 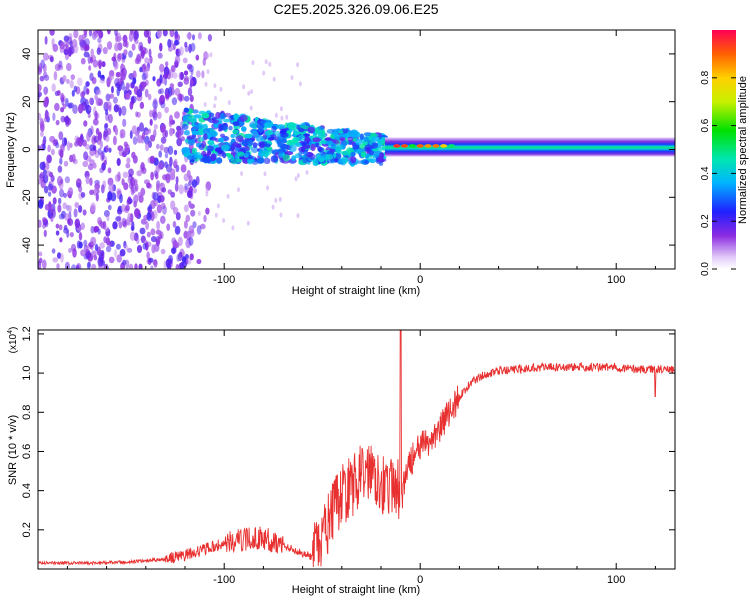 What do you see at coordinates (13, 450) in the screenshot?
I see `snr-y-axis-label: SNR (10 * v/v)` at bounding box center [13, 450].